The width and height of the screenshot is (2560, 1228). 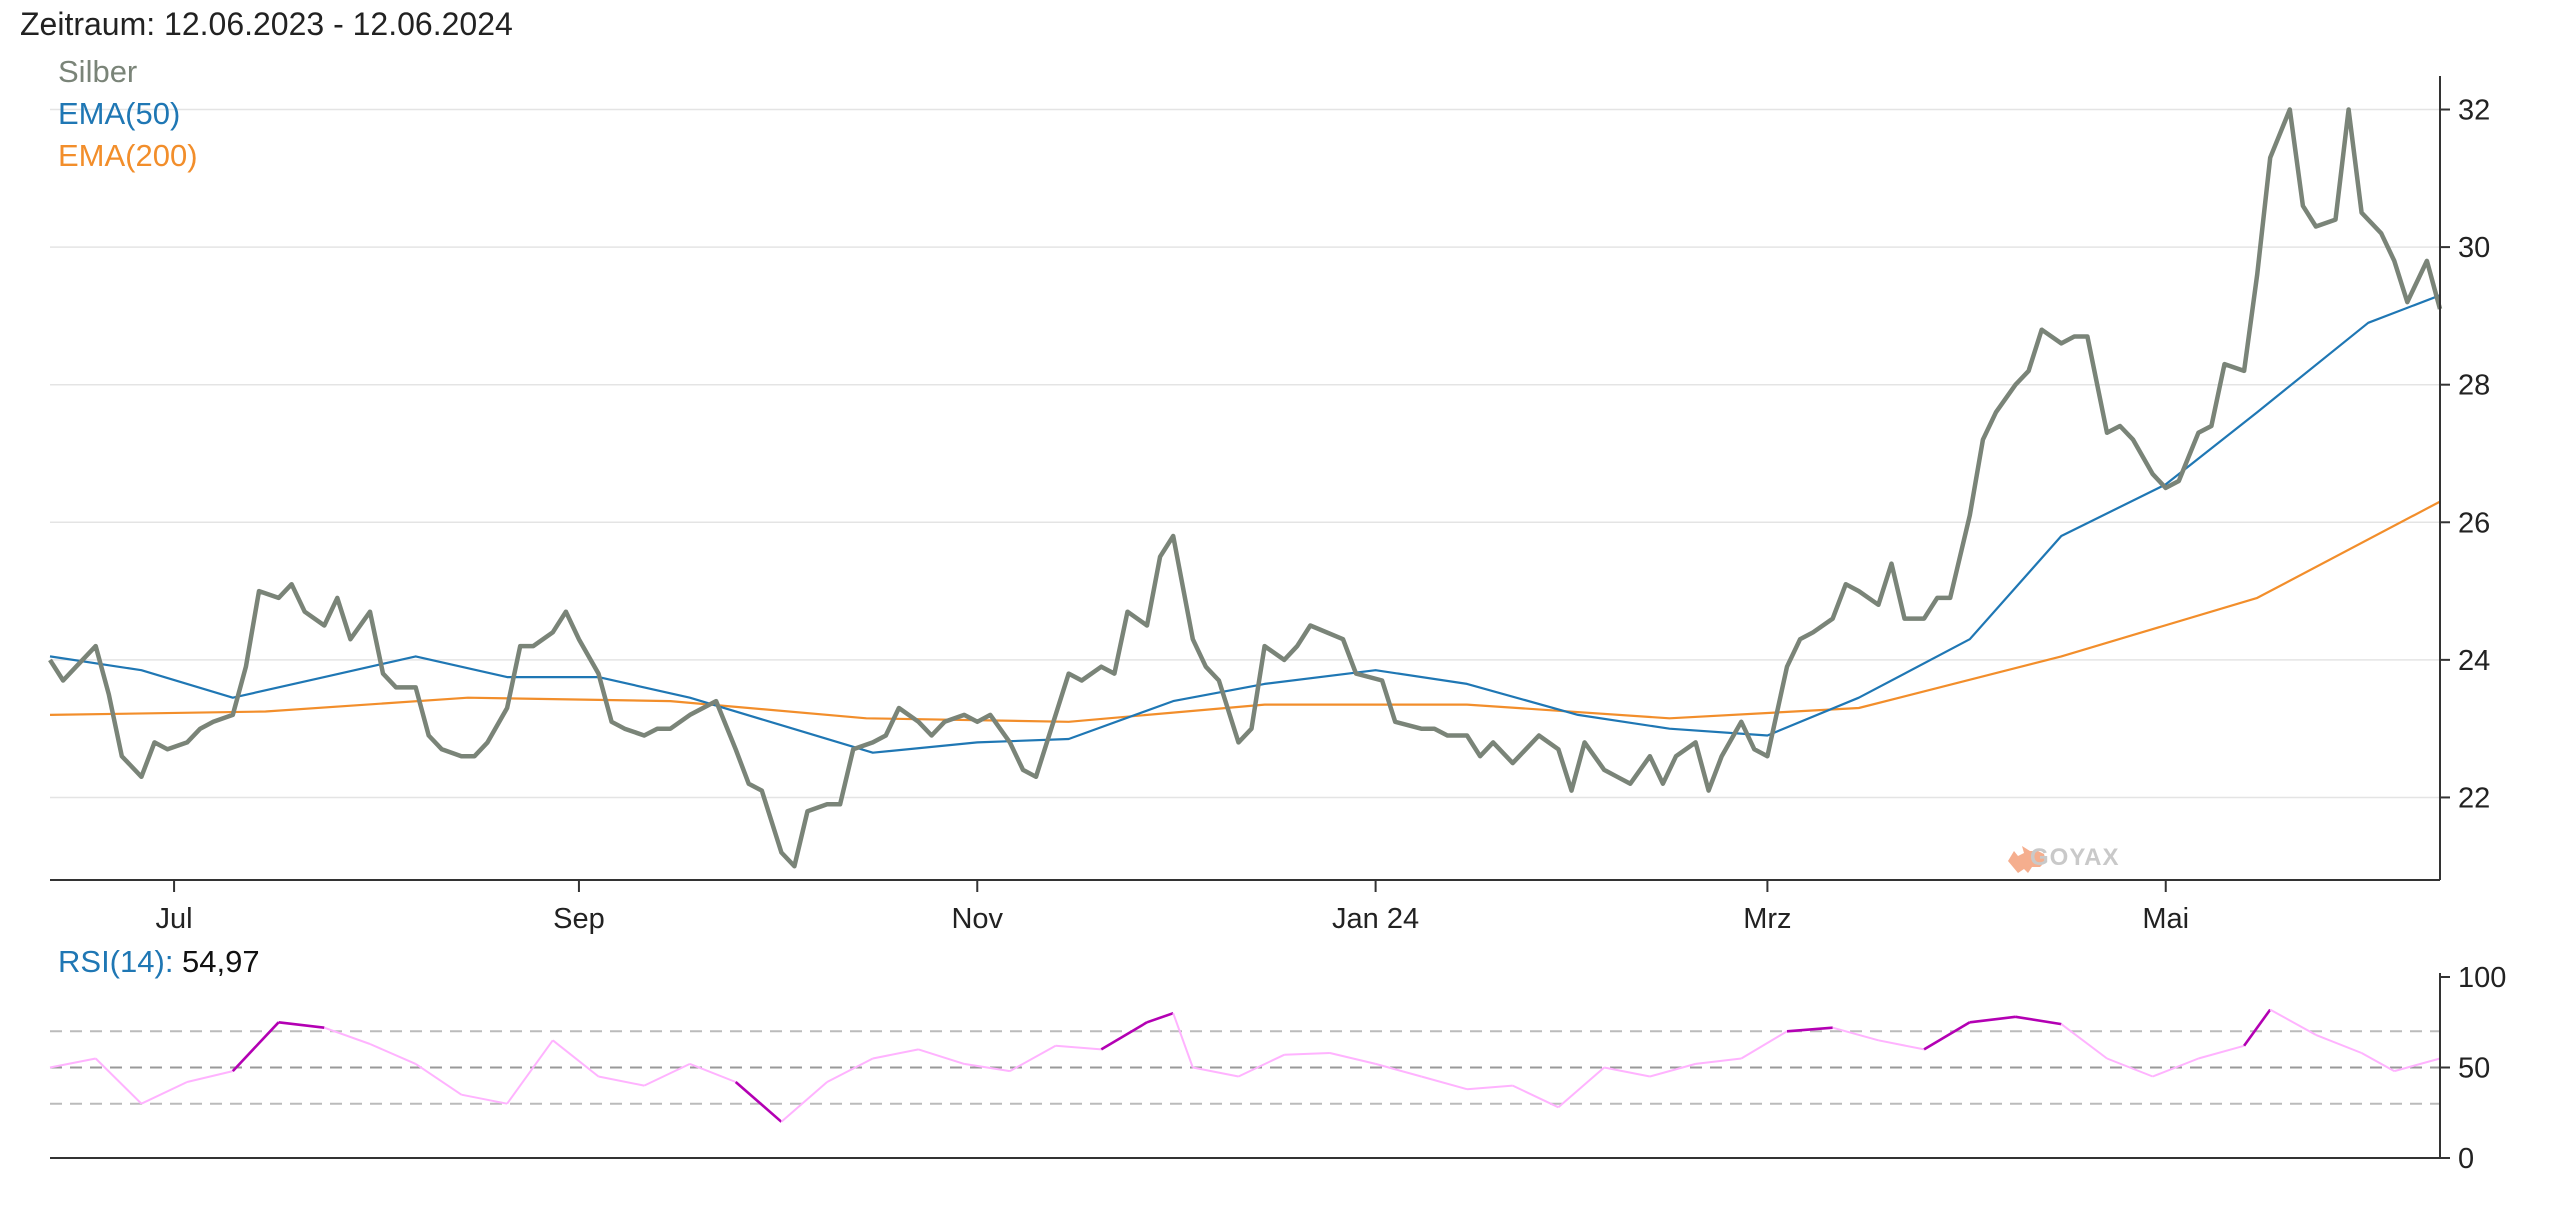 I want to click on rsi-series-group, so click(x=1245, y=1065).